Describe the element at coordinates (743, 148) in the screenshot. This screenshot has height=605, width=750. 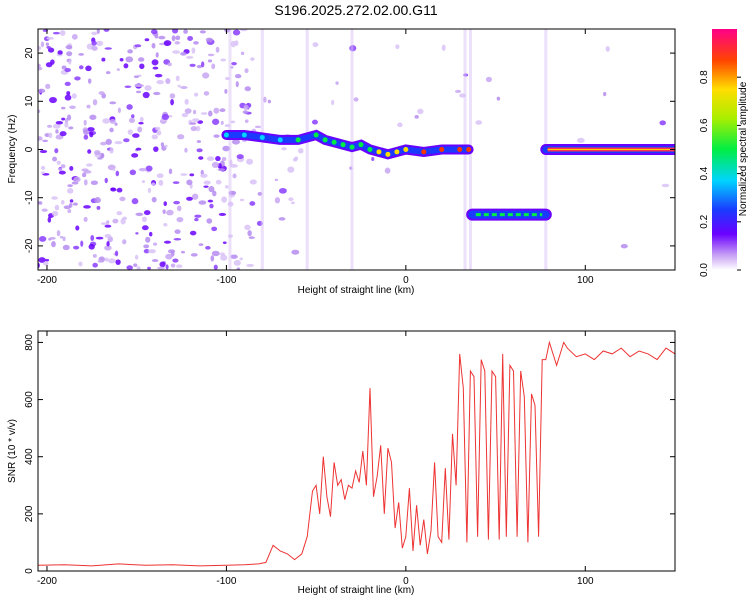
I see `colorbar-label: Normalized spectral amplitude` at that location.